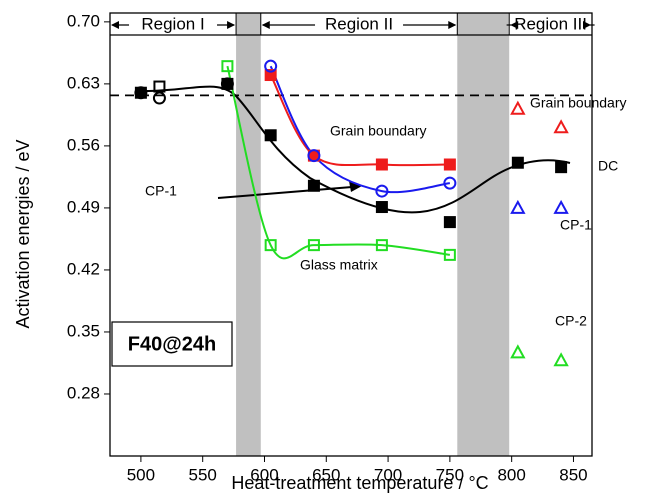 The image size is (651, 498). Describe the element at coordinates (608, 166) in the screenshot. I see `annotation: DC` at that location.